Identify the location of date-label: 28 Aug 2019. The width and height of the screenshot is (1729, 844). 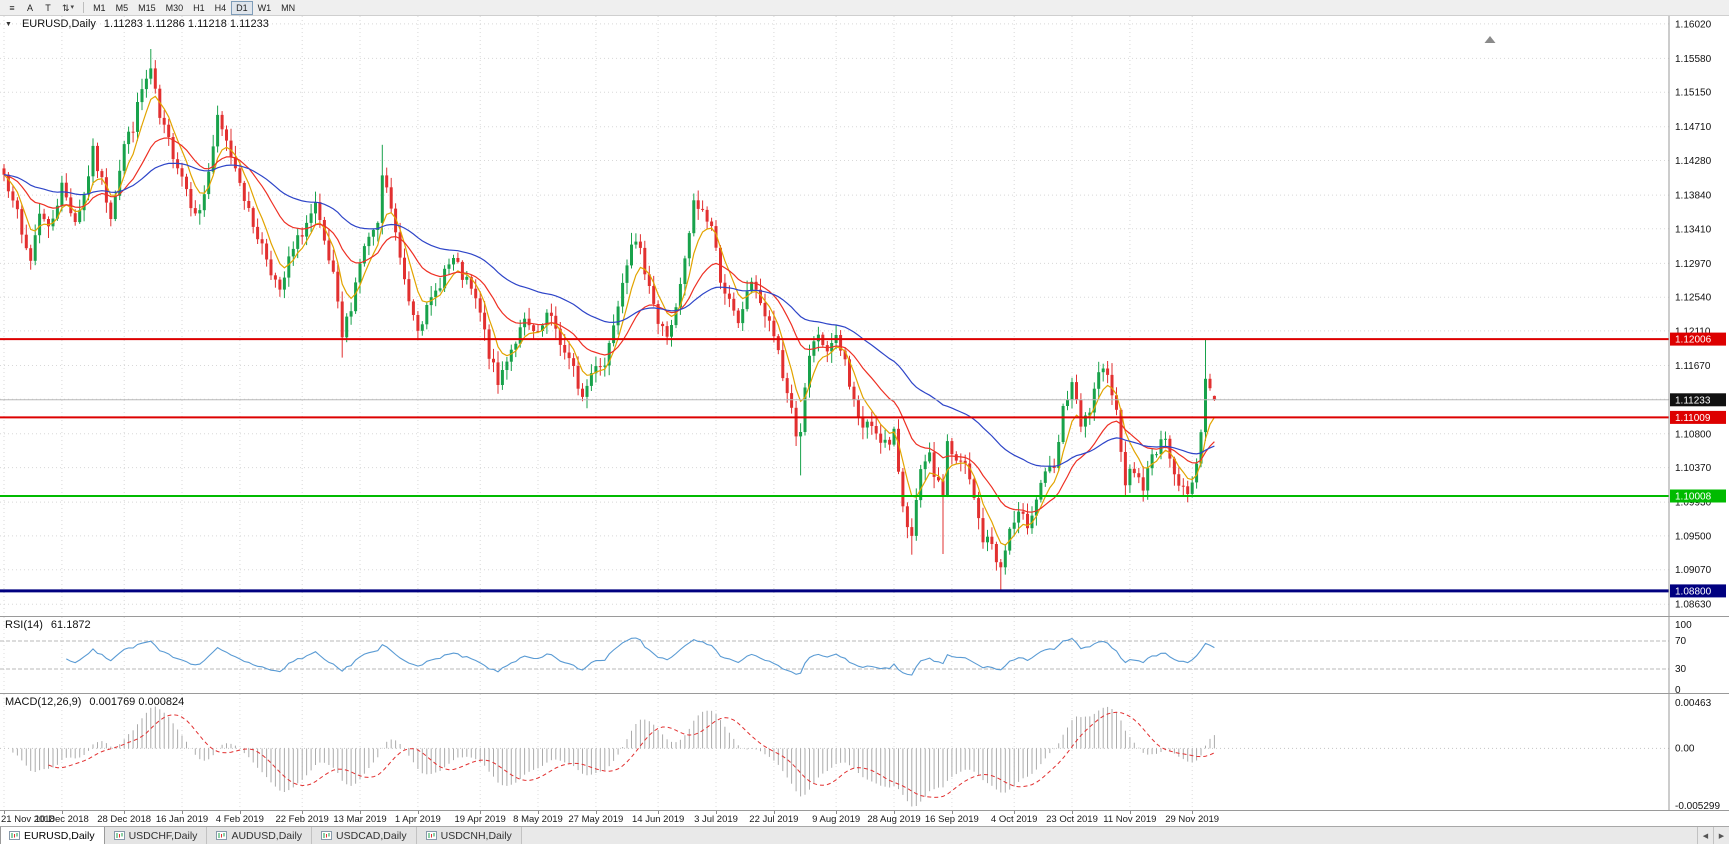
(894, 819).